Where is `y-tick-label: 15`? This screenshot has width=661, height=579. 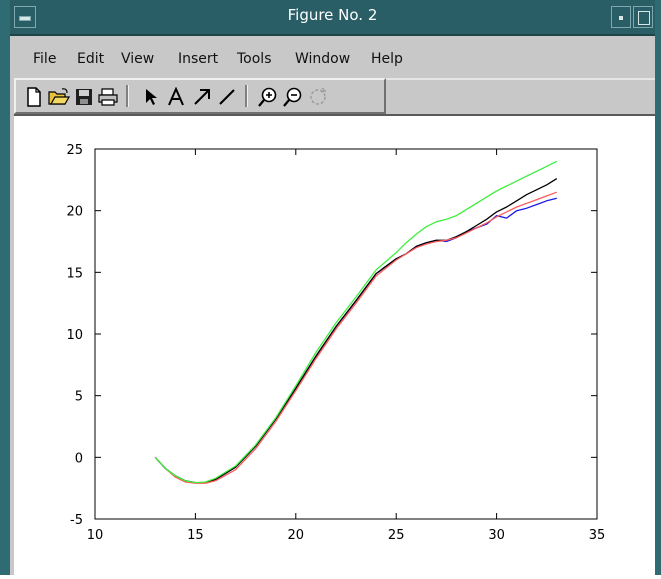
y-tick-label: 15 is located at coordinates (74, 273).